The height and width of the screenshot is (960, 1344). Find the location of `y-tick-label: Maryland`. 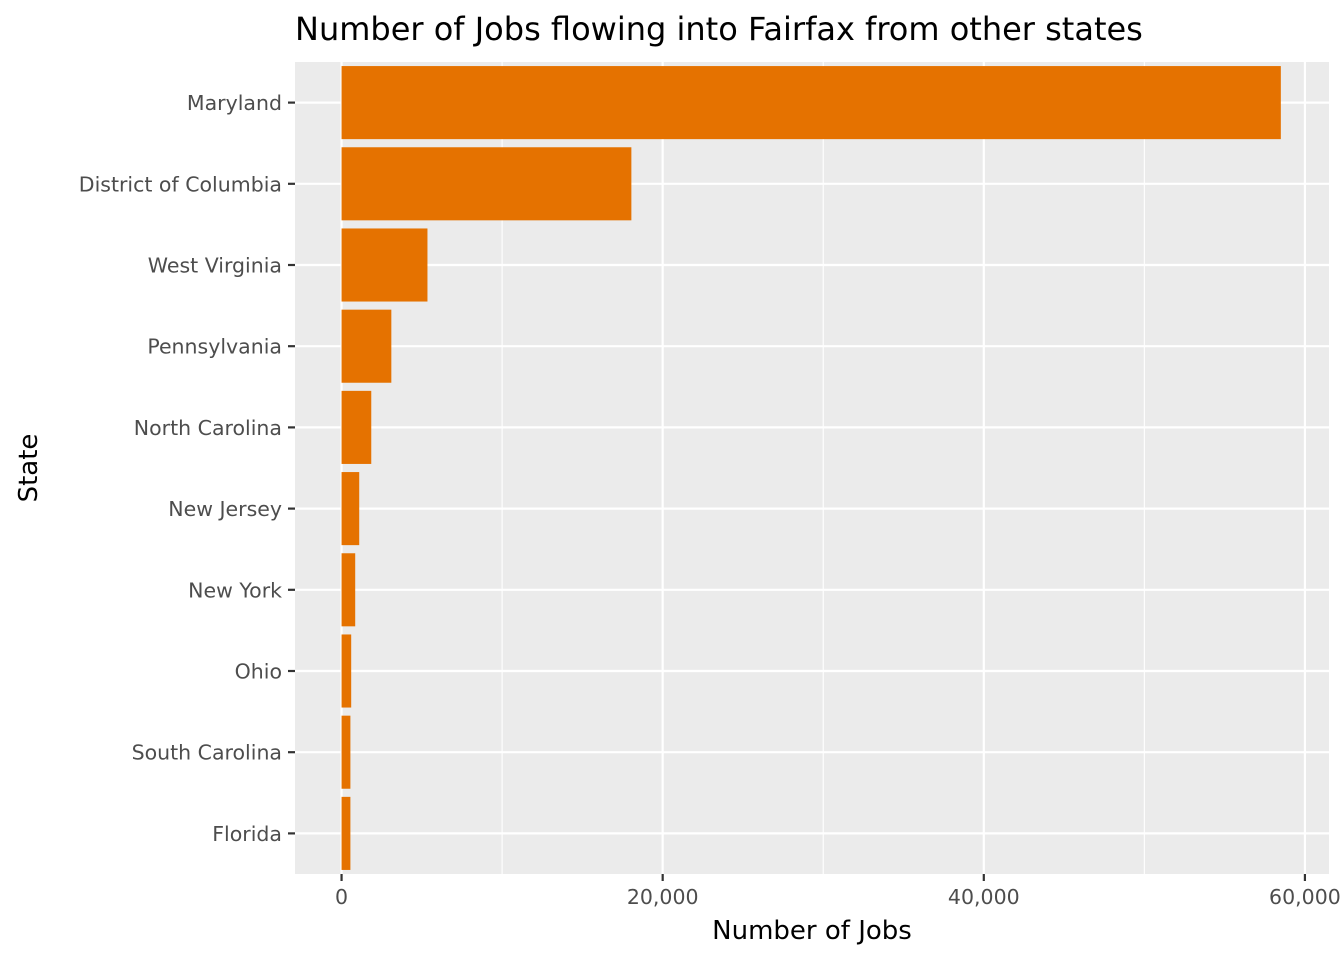

y-tick-label: Maryland is located at coordinates (234, 103).